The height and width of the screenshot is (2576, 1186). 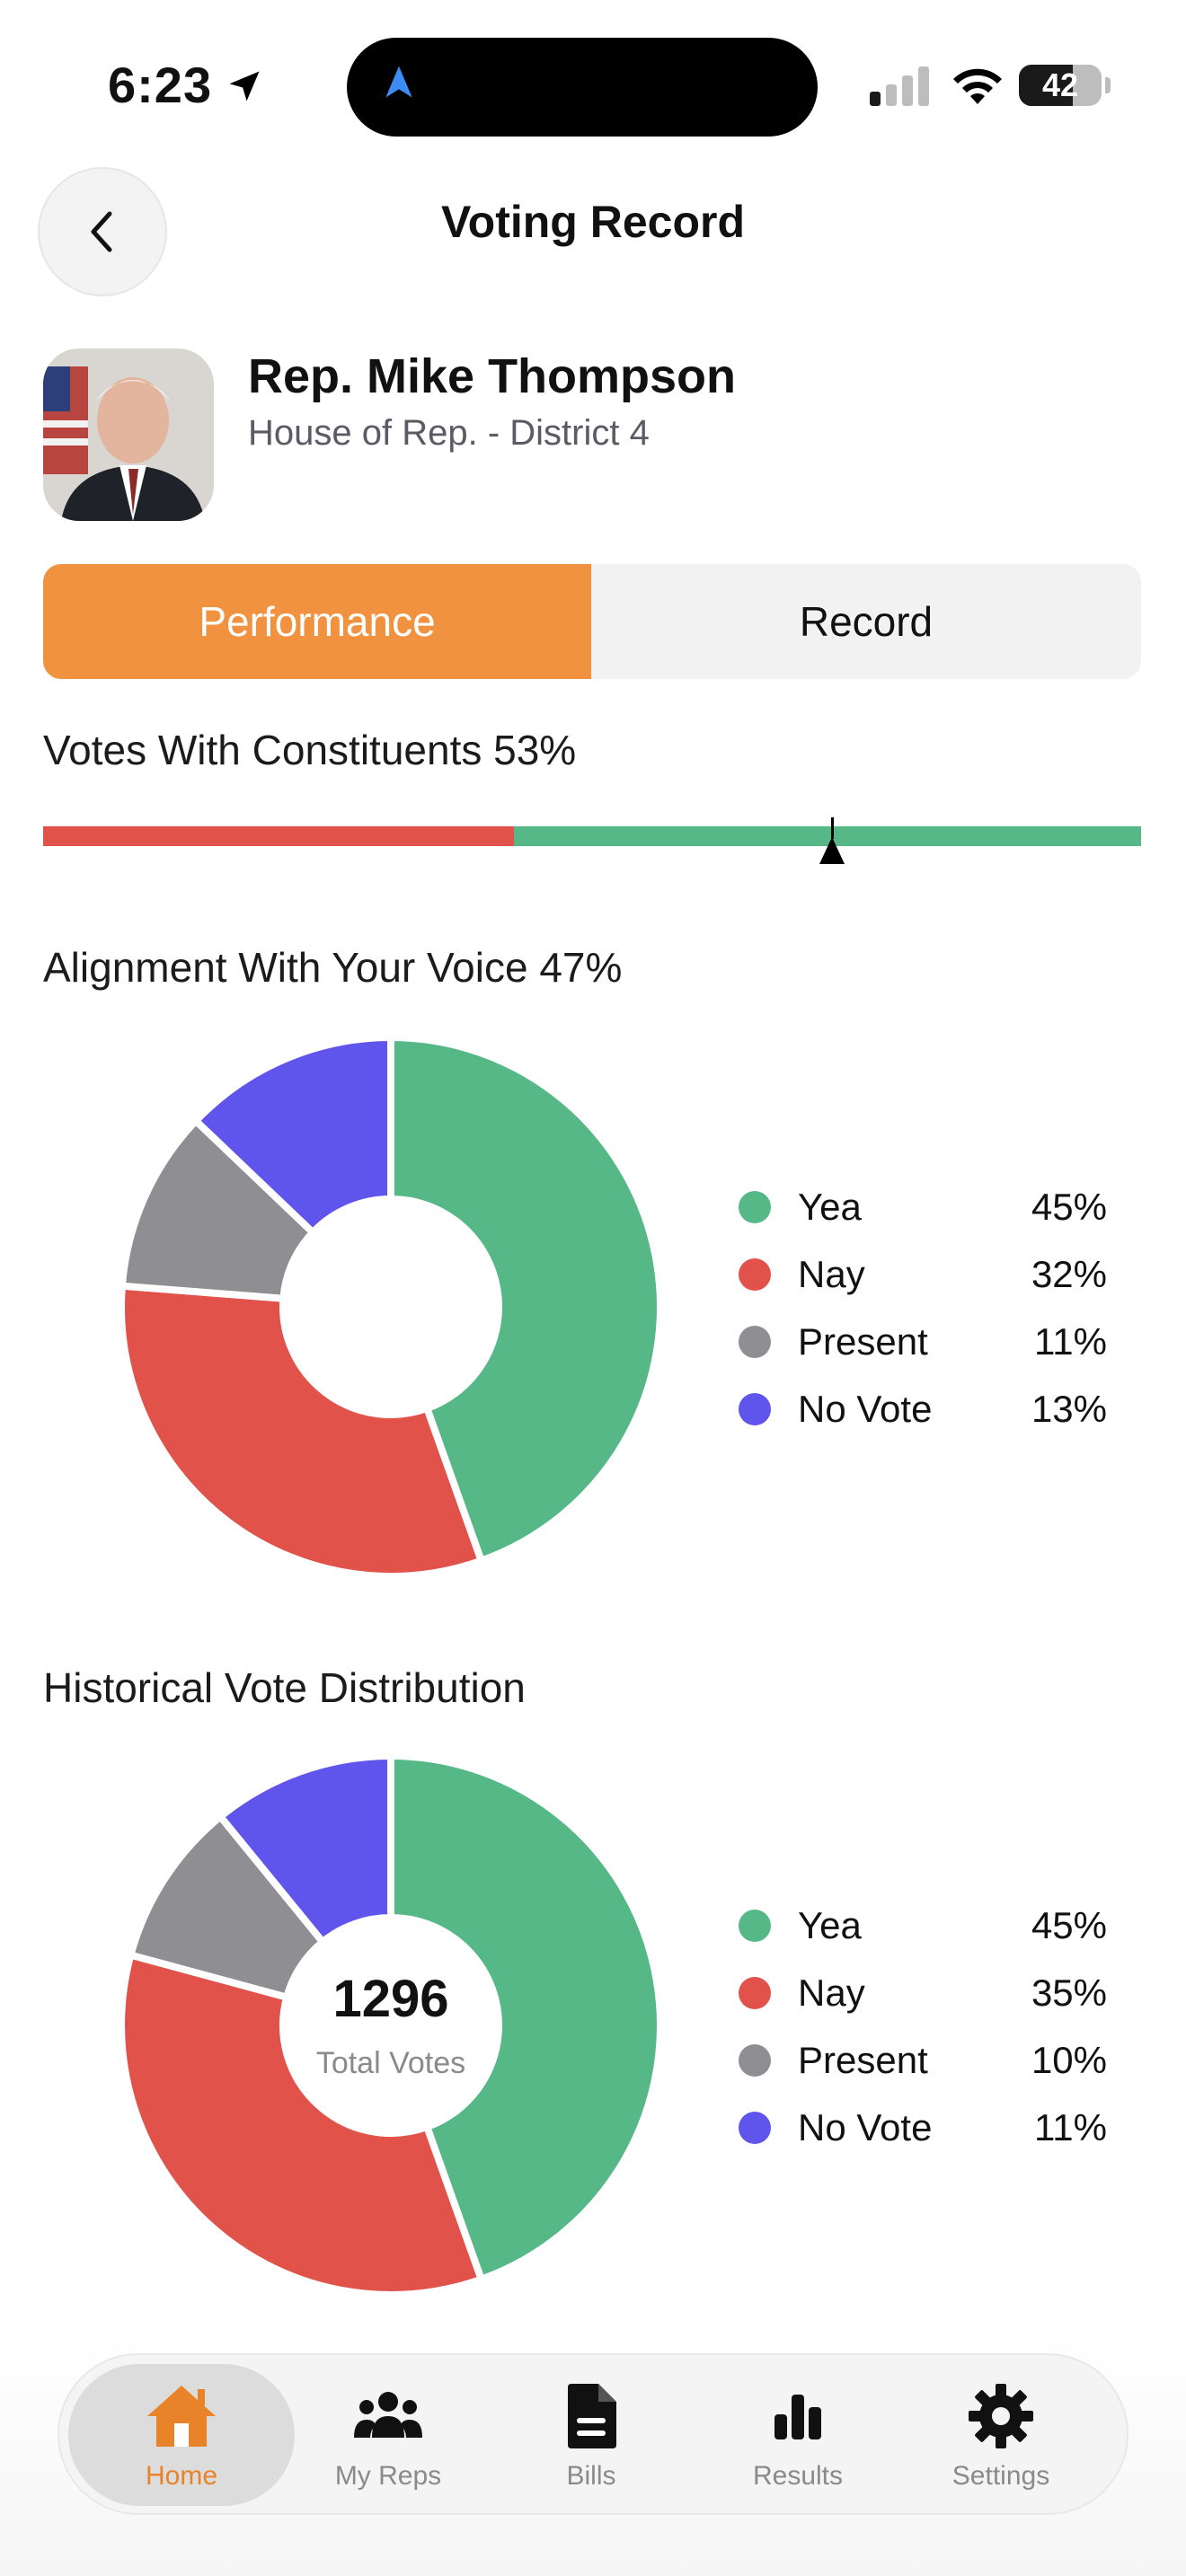 What do you see at coordinates (593, 222) in the screenshot?
I see `page-title: Voting Record` at bounding box center [593, 222].